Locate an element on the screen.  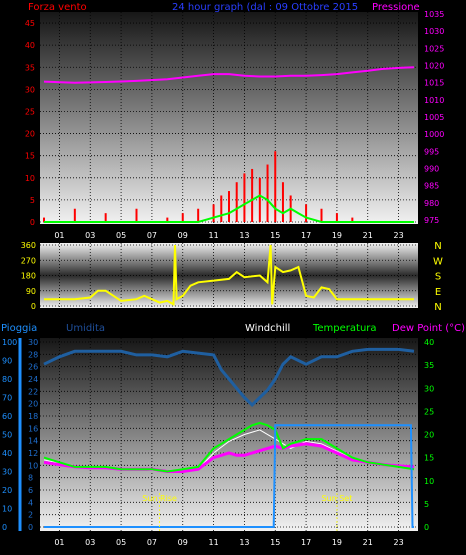
pressure-axis-tick: 1035 is located at coordinates (434, 14).